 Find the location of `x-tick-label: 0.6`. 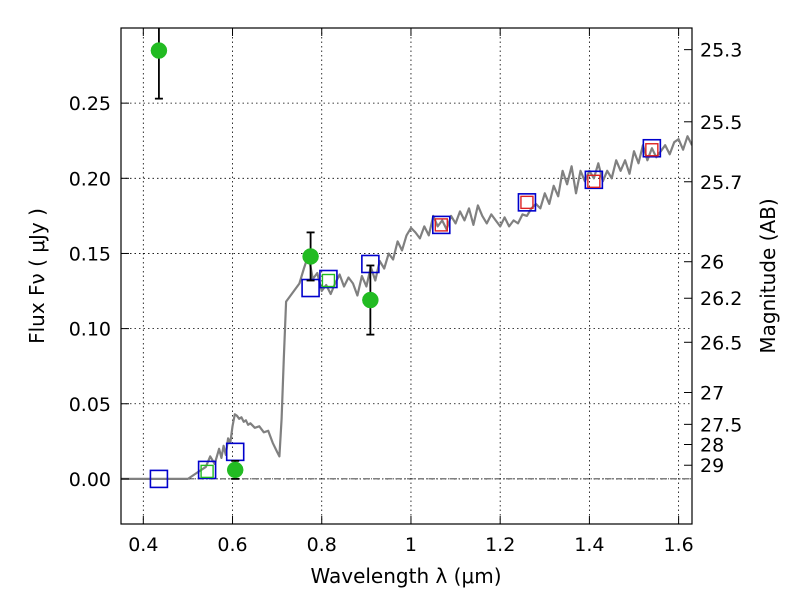

x-tick-label: 0.6 is located at coordinates (232, 545).